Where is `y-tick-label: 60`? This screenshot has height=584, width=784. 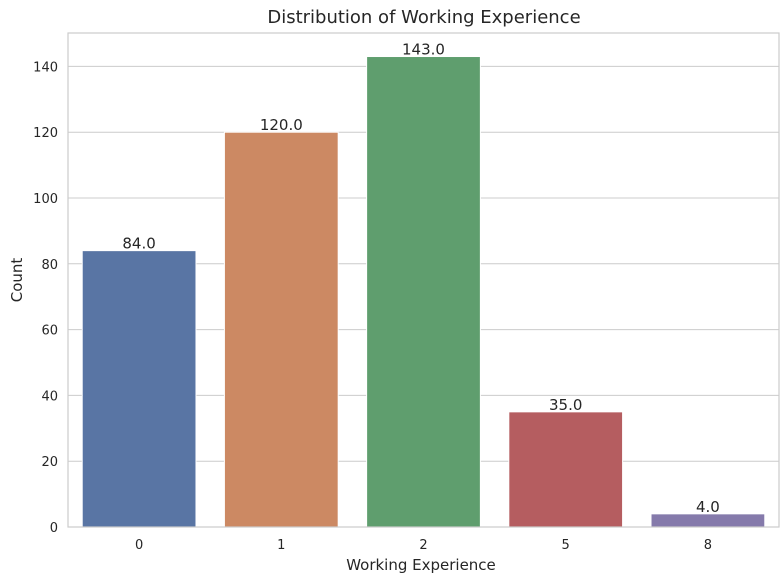 y-tick-label: 60 is located at coordinates (49, 331).